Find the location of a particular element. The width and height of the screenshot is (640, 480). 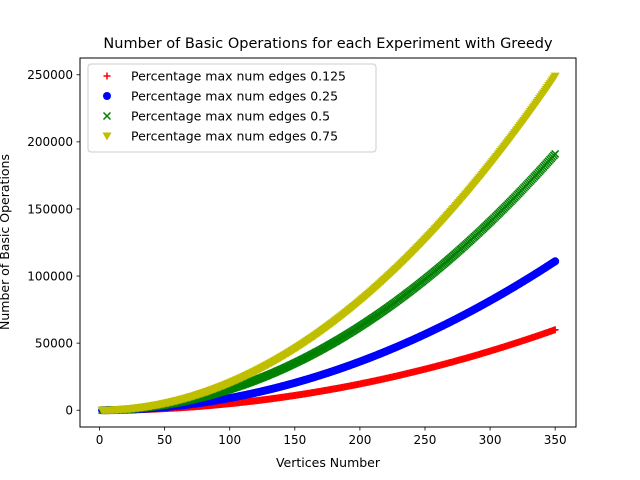

x-tick-label: 250 is located at coordinates (425, 440).